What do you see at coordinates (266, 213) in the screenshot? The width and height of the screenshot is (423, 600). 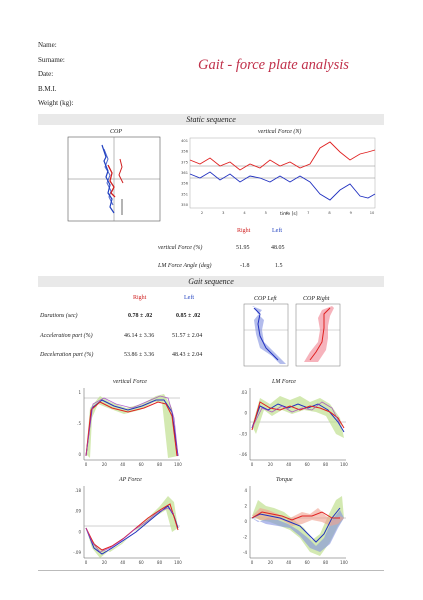 I see `vforce-xtick: 5` at bounding box center [266, 213].